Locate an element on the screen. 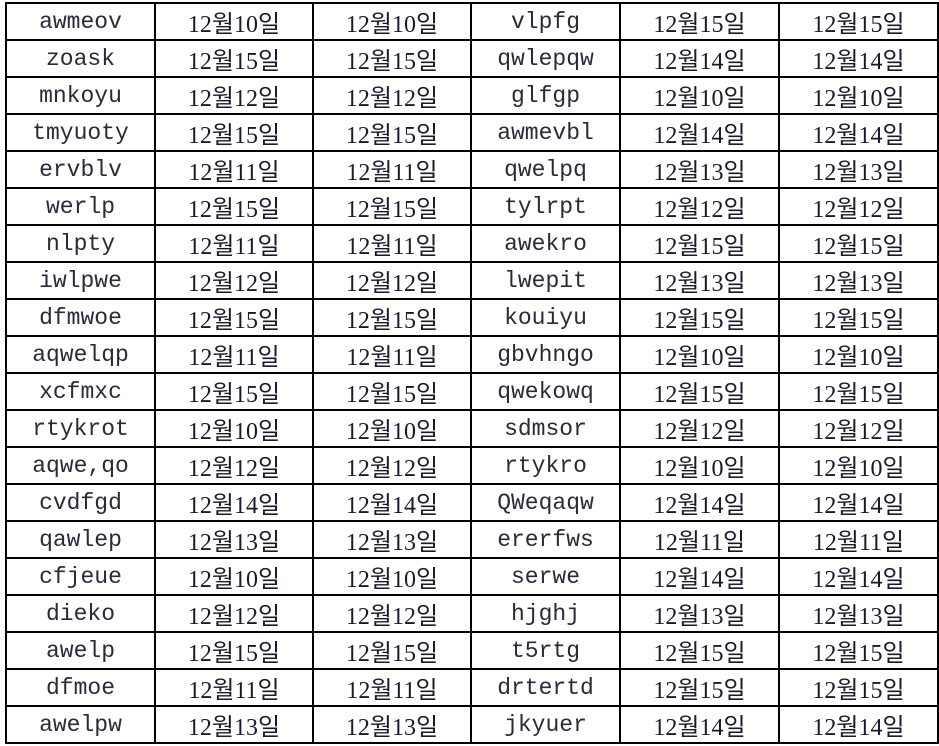 This screenshot has width=939, height=746. cell-name-a: aqwelqp is located at coordinates (80, 354).